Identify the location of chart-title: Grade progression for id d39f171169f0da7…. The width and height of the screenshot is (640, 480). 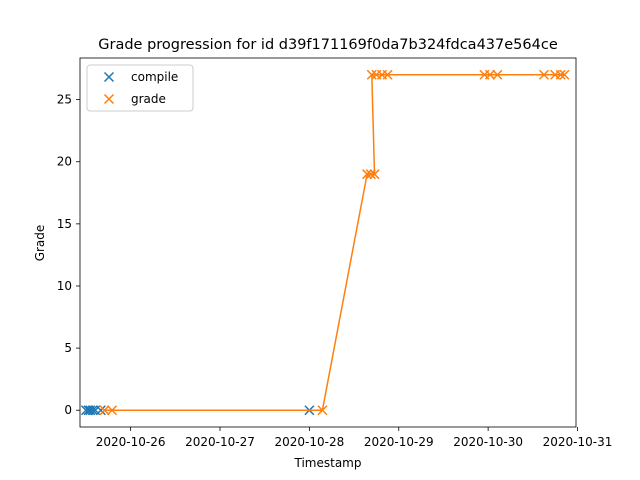
(328, 45).